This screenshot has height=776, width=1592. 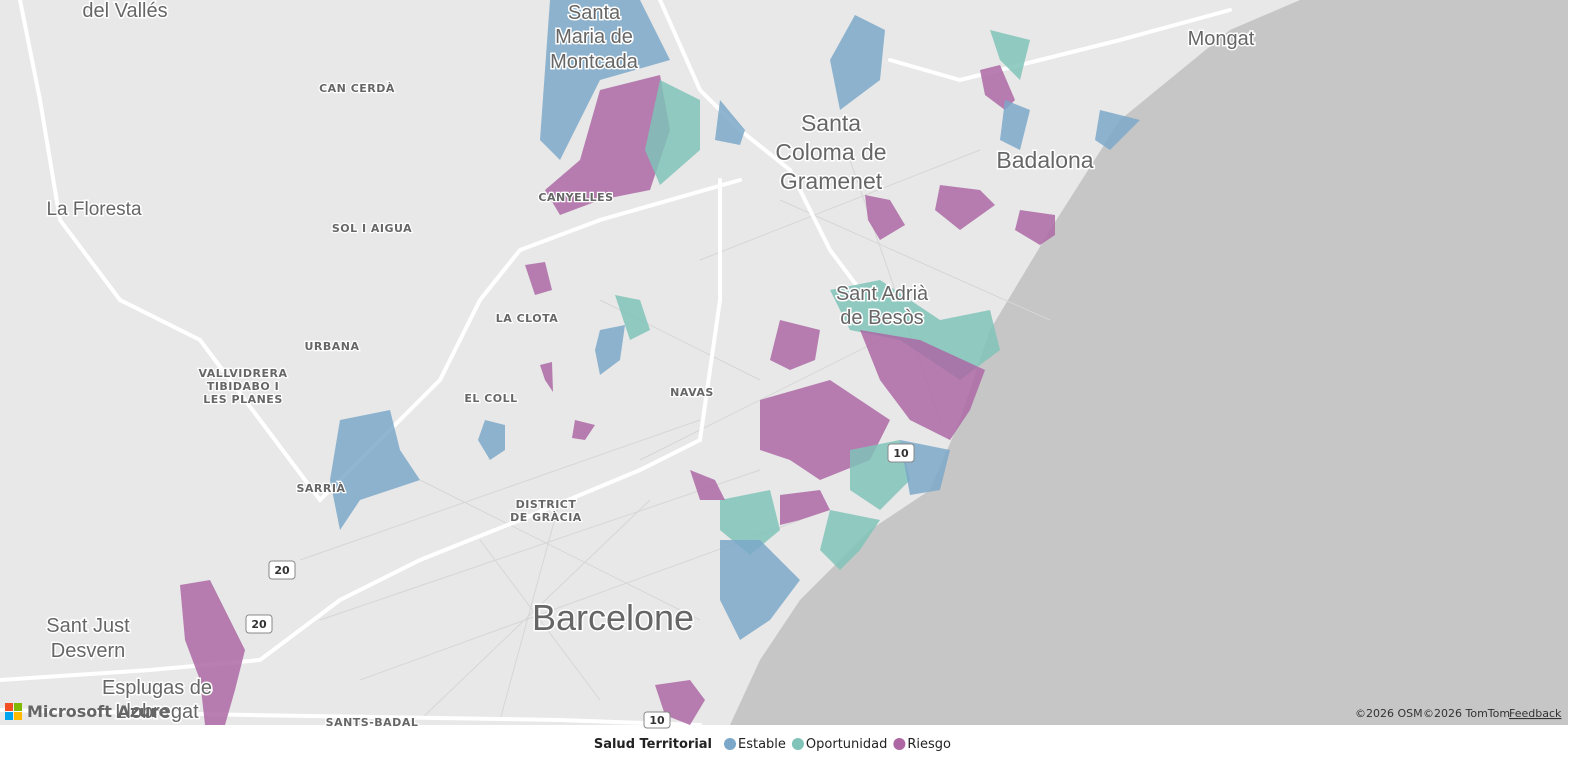 I want to click on legend-label: Estable, so click(x=762, y=744).